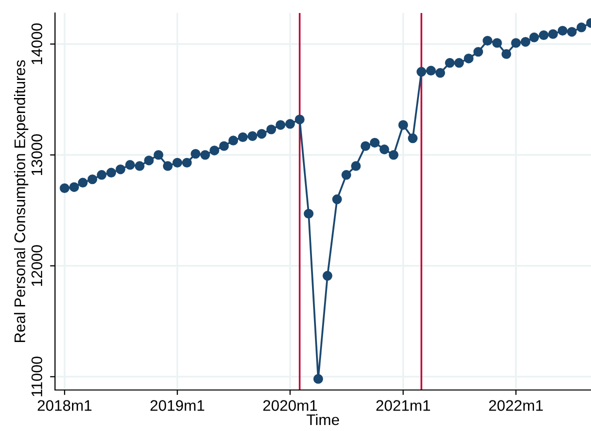 The image size is (591, 431). What do you see at coordinates (36, 376) in the screenshot?
I see `y-tick-label: 11000` at bounding box center [36, 376].